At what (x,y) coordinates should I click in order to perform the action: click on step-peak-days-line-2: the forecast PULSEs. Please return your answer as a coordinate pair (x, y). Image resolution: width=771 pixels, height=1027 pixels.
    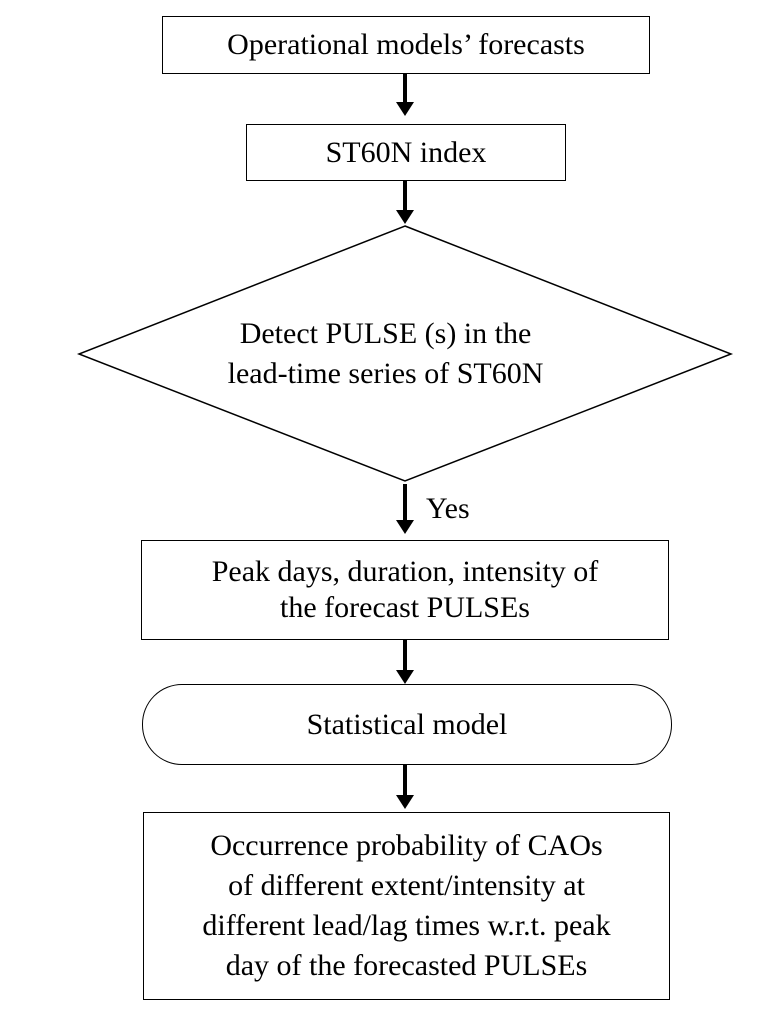
    Looking at the image, I should click on (405, 607).